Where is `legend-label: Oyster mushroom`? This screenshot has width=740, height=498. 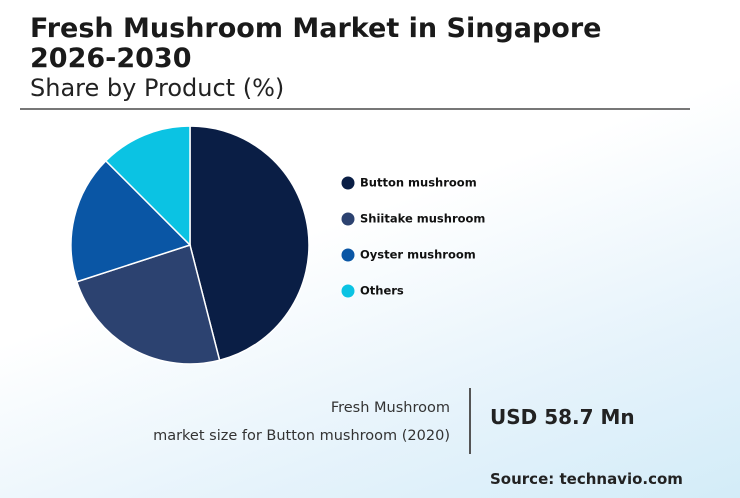 legend-label: Oyster mushroom is located at coordinates (418, 255).